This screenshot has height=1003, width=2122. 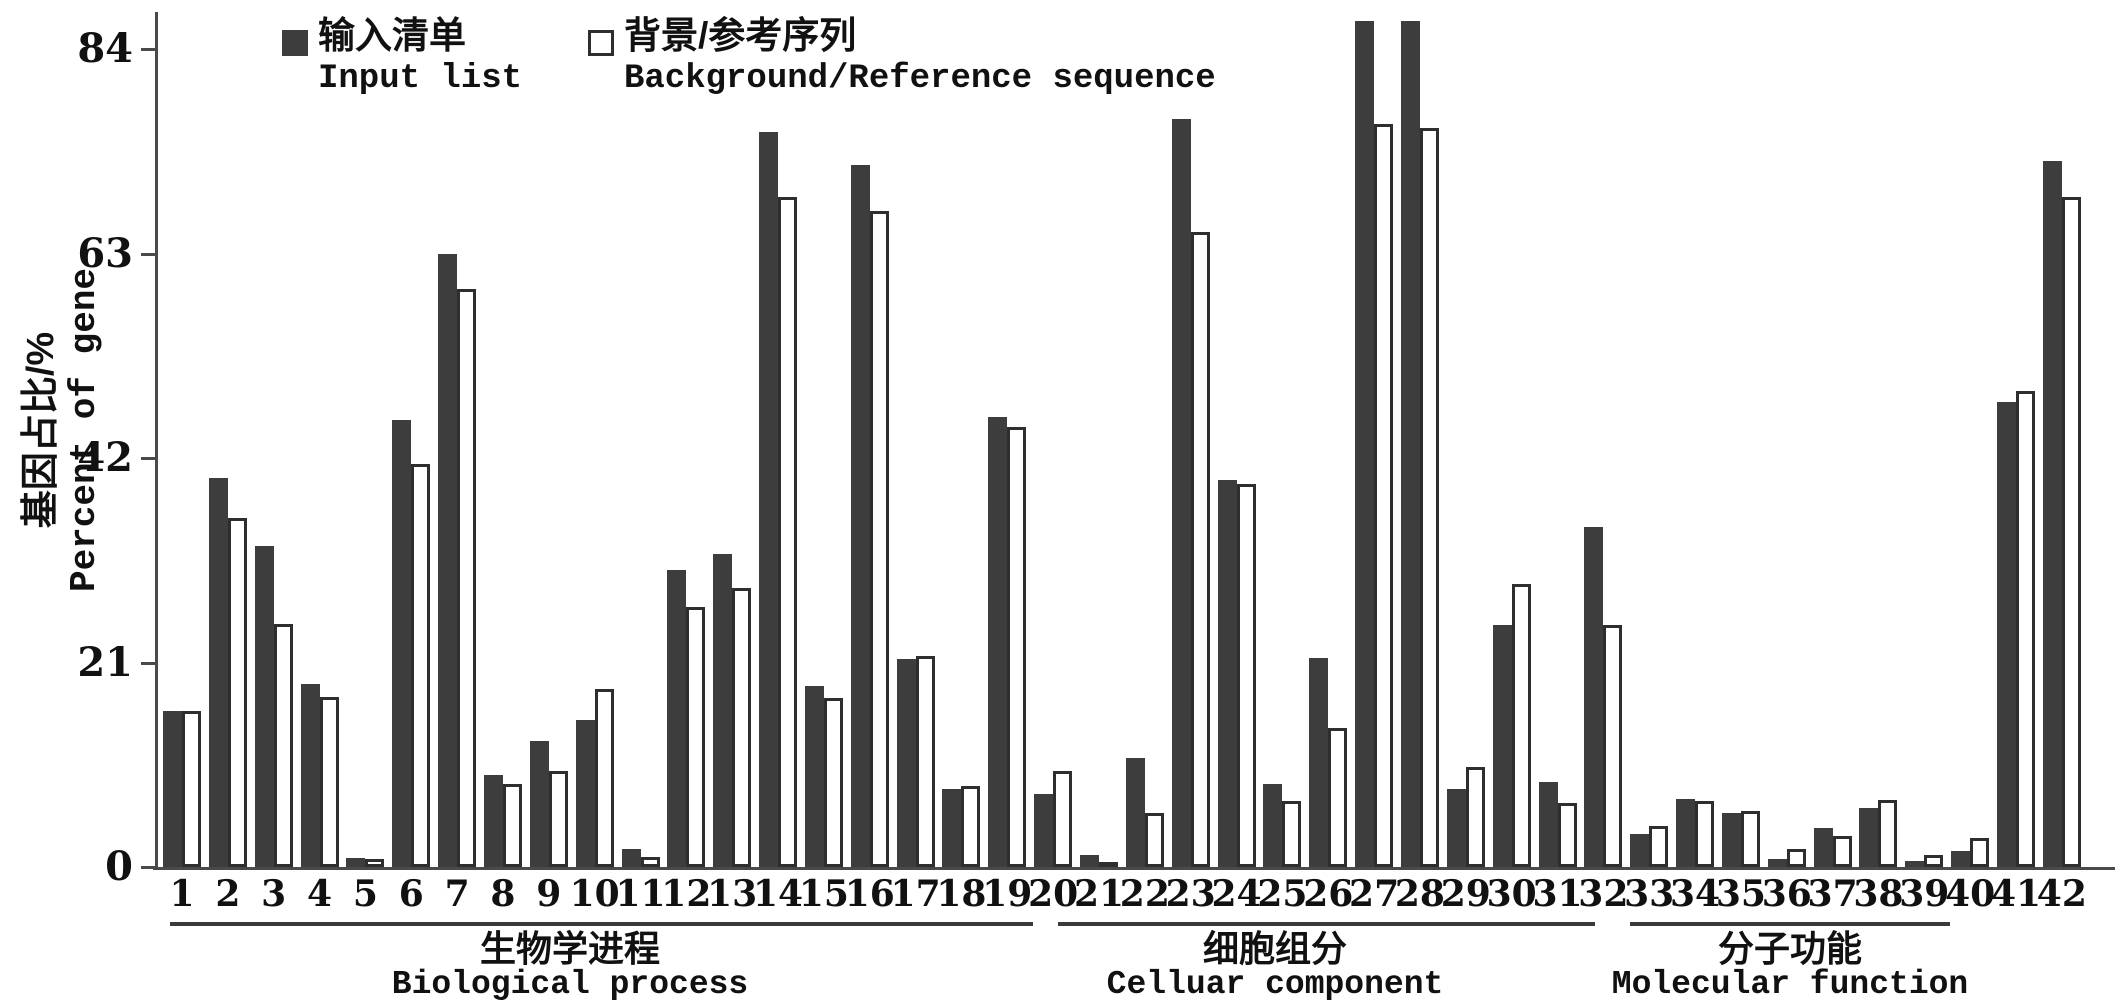 What do you see at coordinates (1649, 894) in the screenshot?
I see `x-tick-label-33: 33` at bounding box center [1649, 894].